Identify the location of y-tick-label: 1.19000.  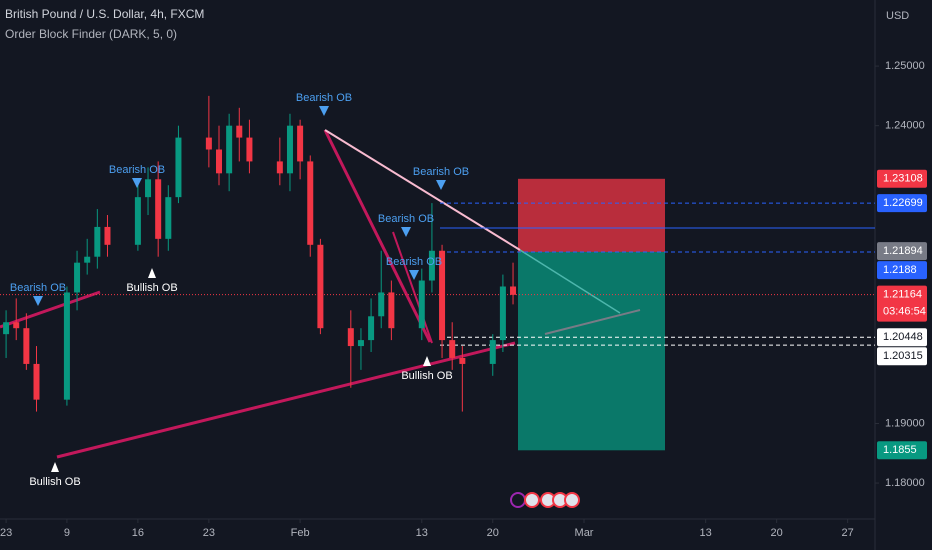
(905, 423).